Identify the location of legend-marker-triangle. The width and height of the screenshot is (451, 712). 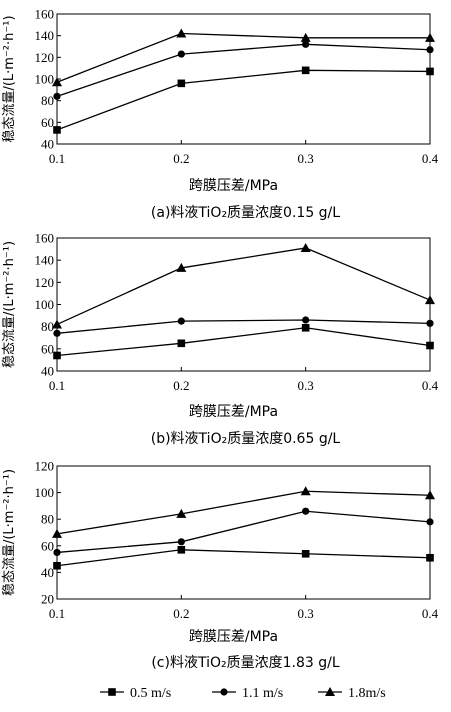
(330, 691).